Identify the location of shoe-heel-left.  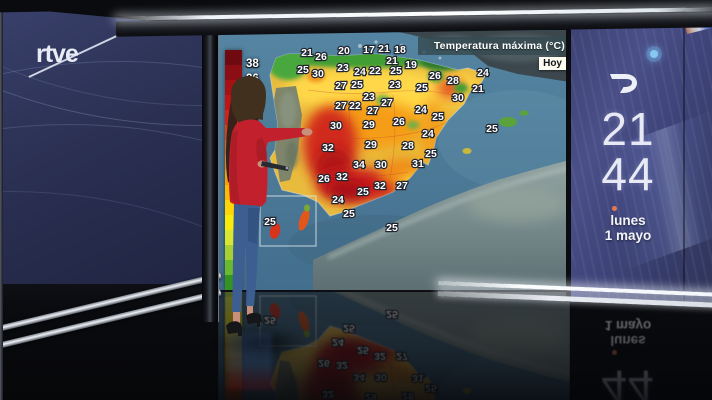
(240, 331).